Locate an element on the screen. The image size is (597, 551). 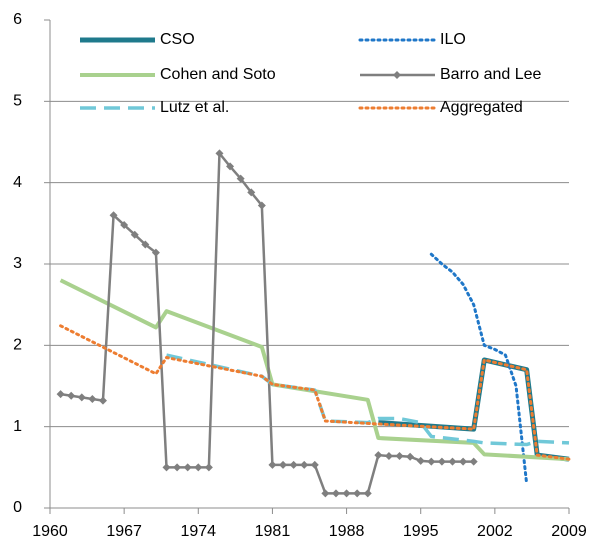
x-tick-label: 1988 is located at coordinates (347, 531).